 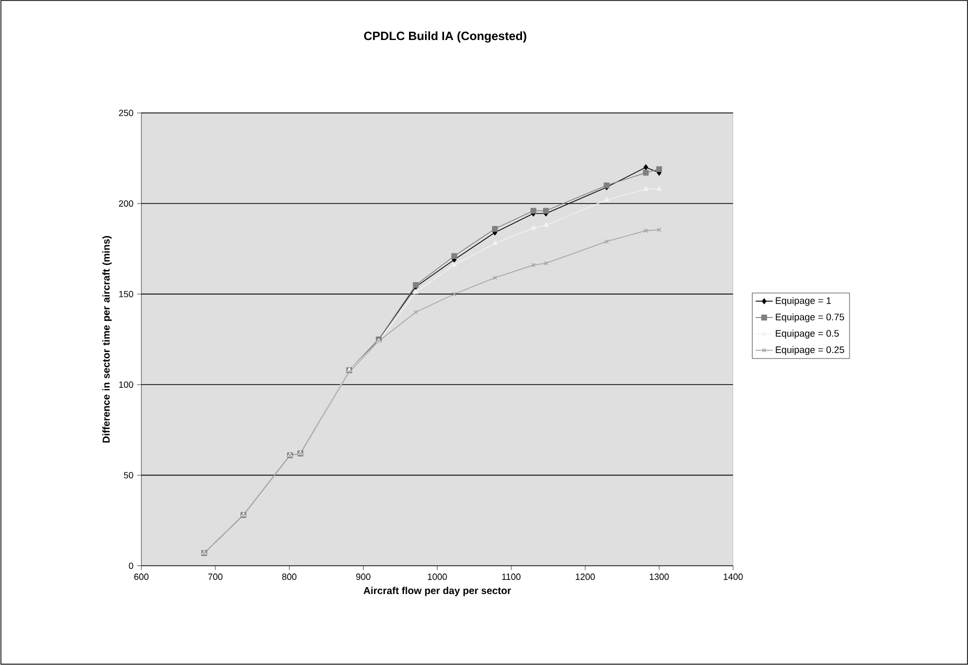 What do you see at coordinates (437, 577) in the screenshot?
I see `x-tick-label: 1000` at bounding box center [437, 577].